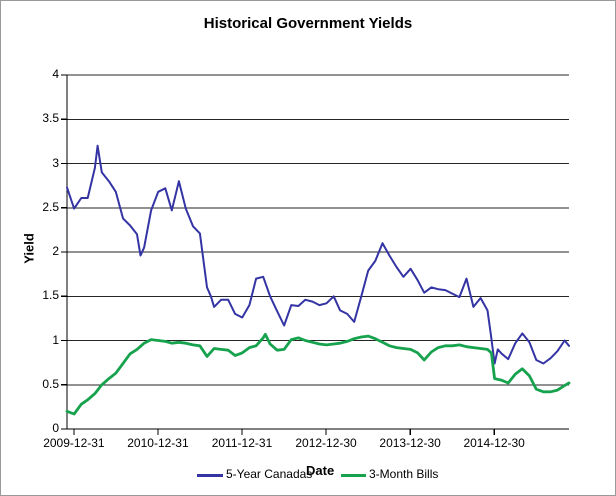  I want to click on x-tick-label-2013-12-30: 2013-12-30, so click(410, 443).